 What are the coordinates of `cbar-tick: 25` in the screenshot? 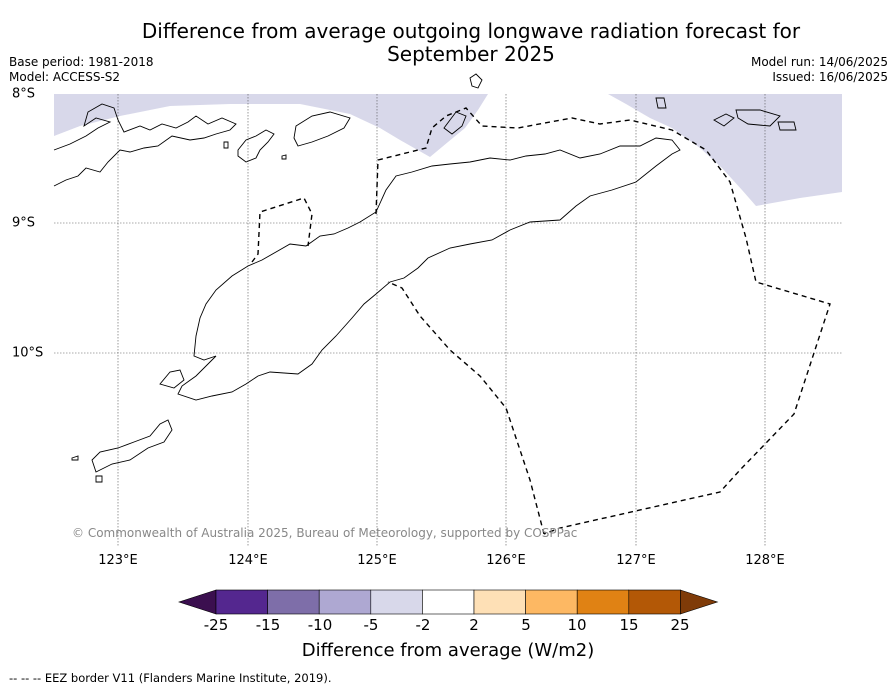 It's located at (680, 625).